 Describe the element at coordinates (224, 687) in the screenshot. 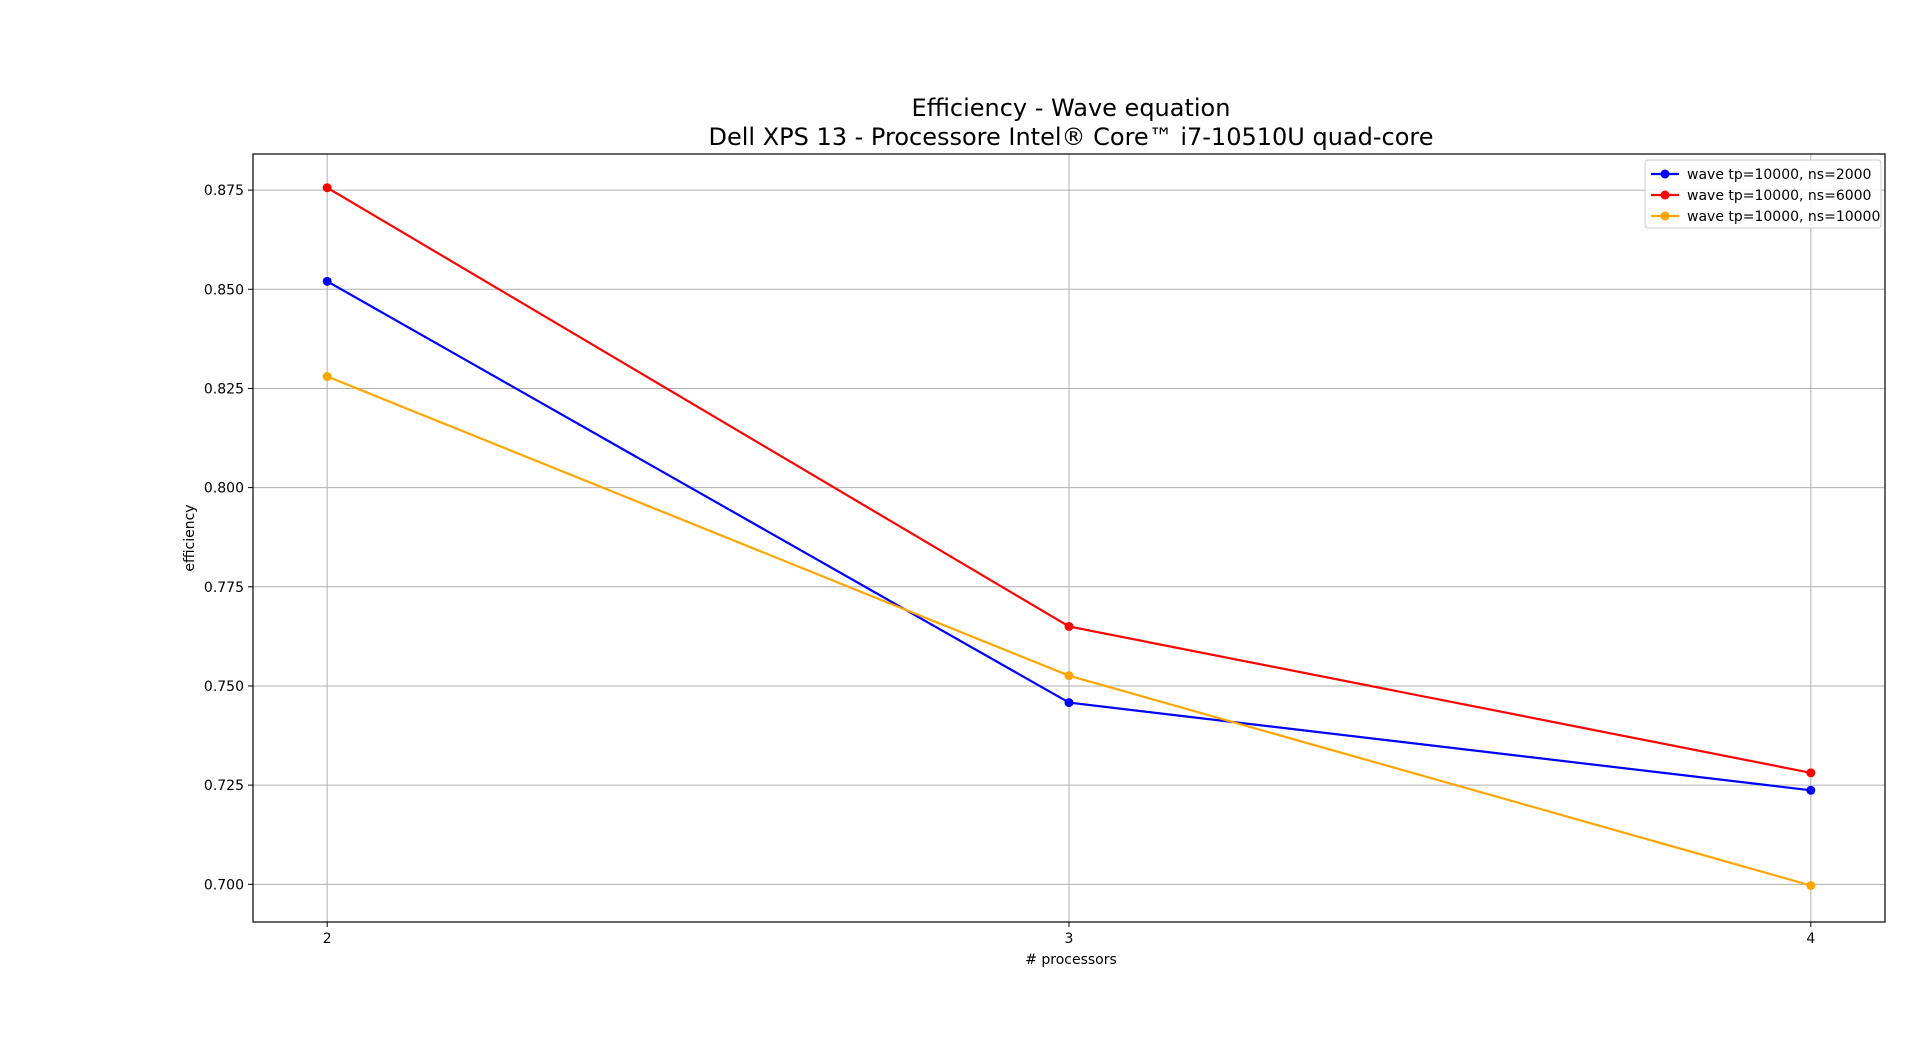

I see `y-tick-label: 0.750` at that location.